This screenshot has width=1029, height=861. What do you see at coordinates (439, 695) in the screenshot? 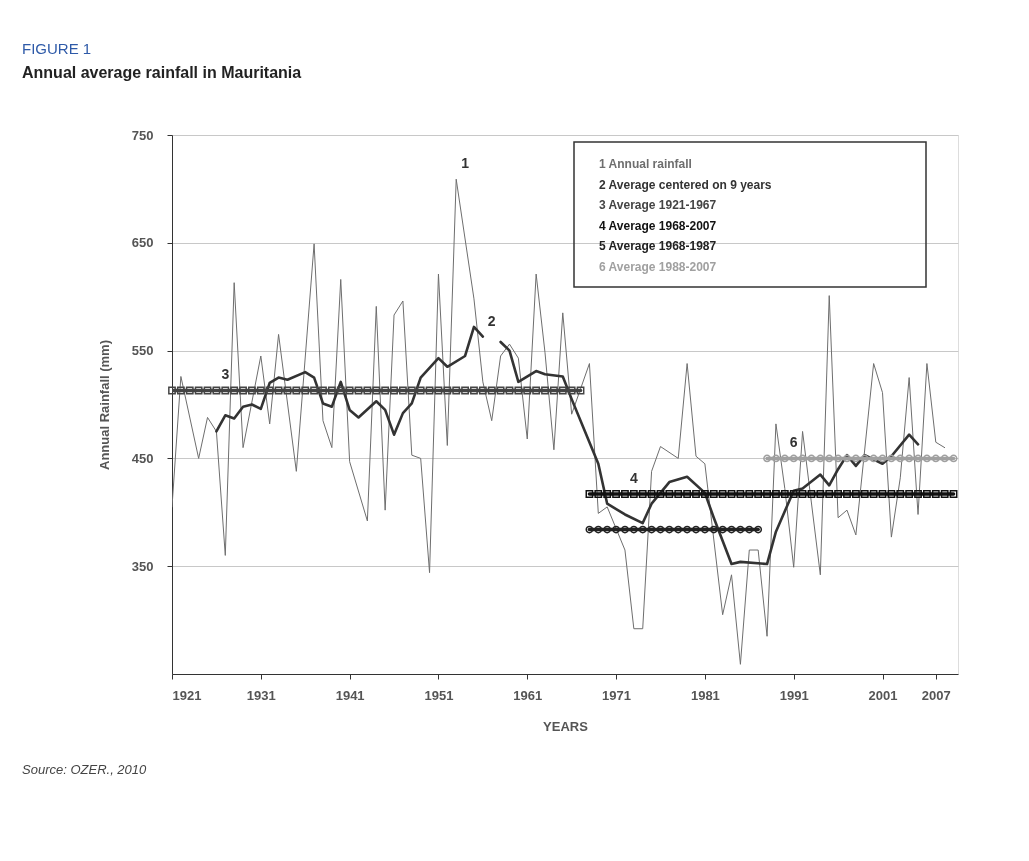
I see `x-tick-label: 1951` at bounding box center [439, 695].